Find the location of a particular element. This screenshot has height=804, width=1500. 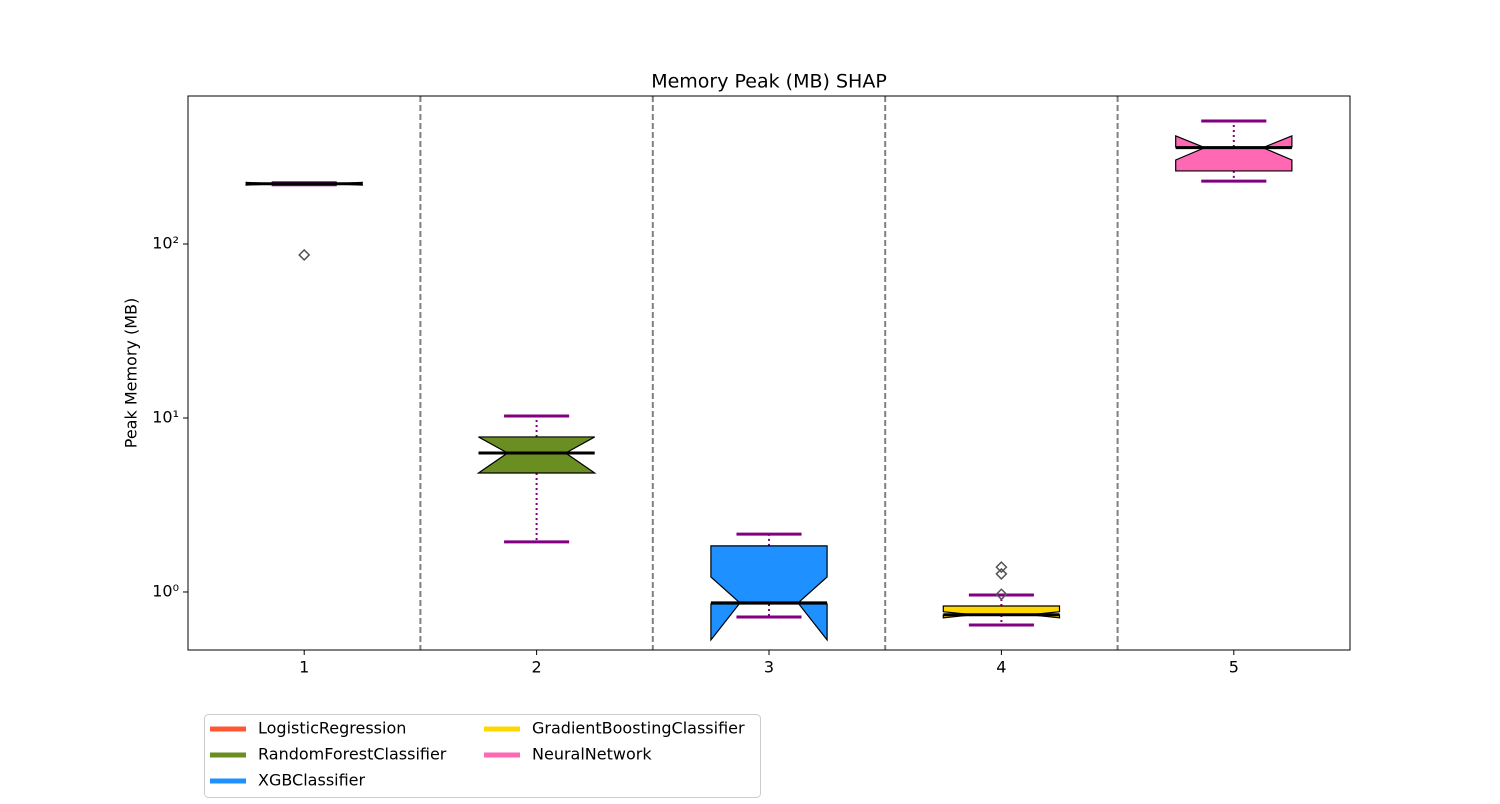

legend-label: NeuralNetwork is located at coordinates (592, 754).